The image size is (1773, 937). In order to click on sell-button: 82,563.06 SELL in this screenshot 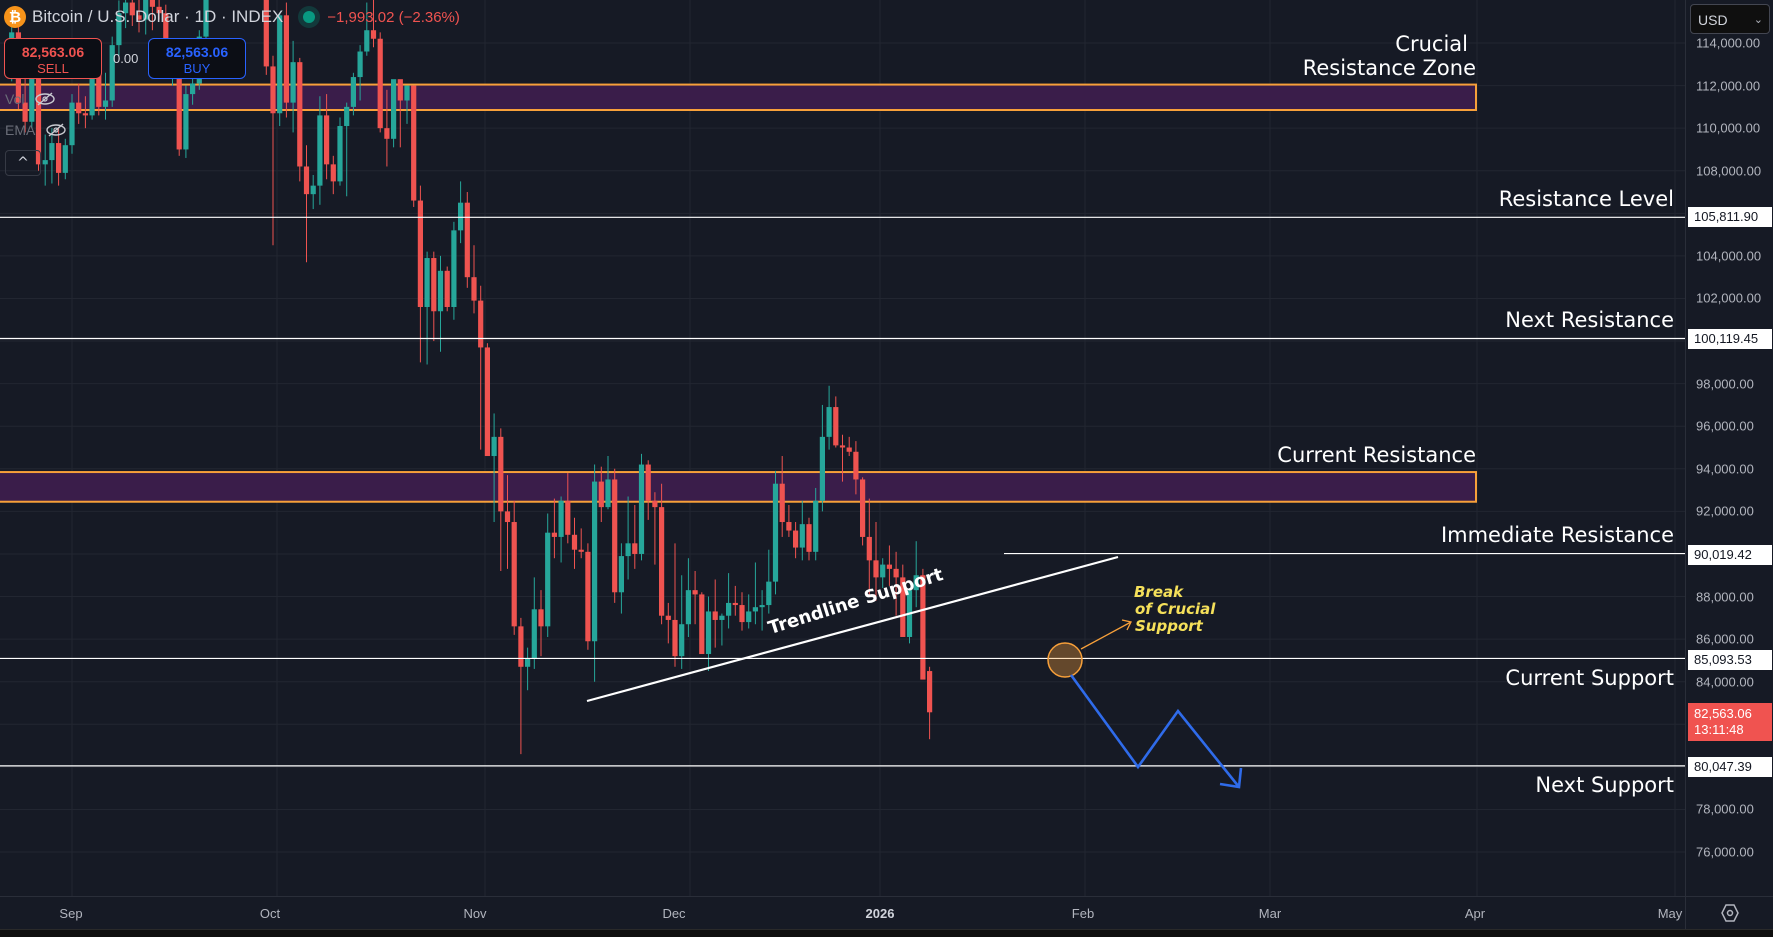, I will do `click(53, 58)`.